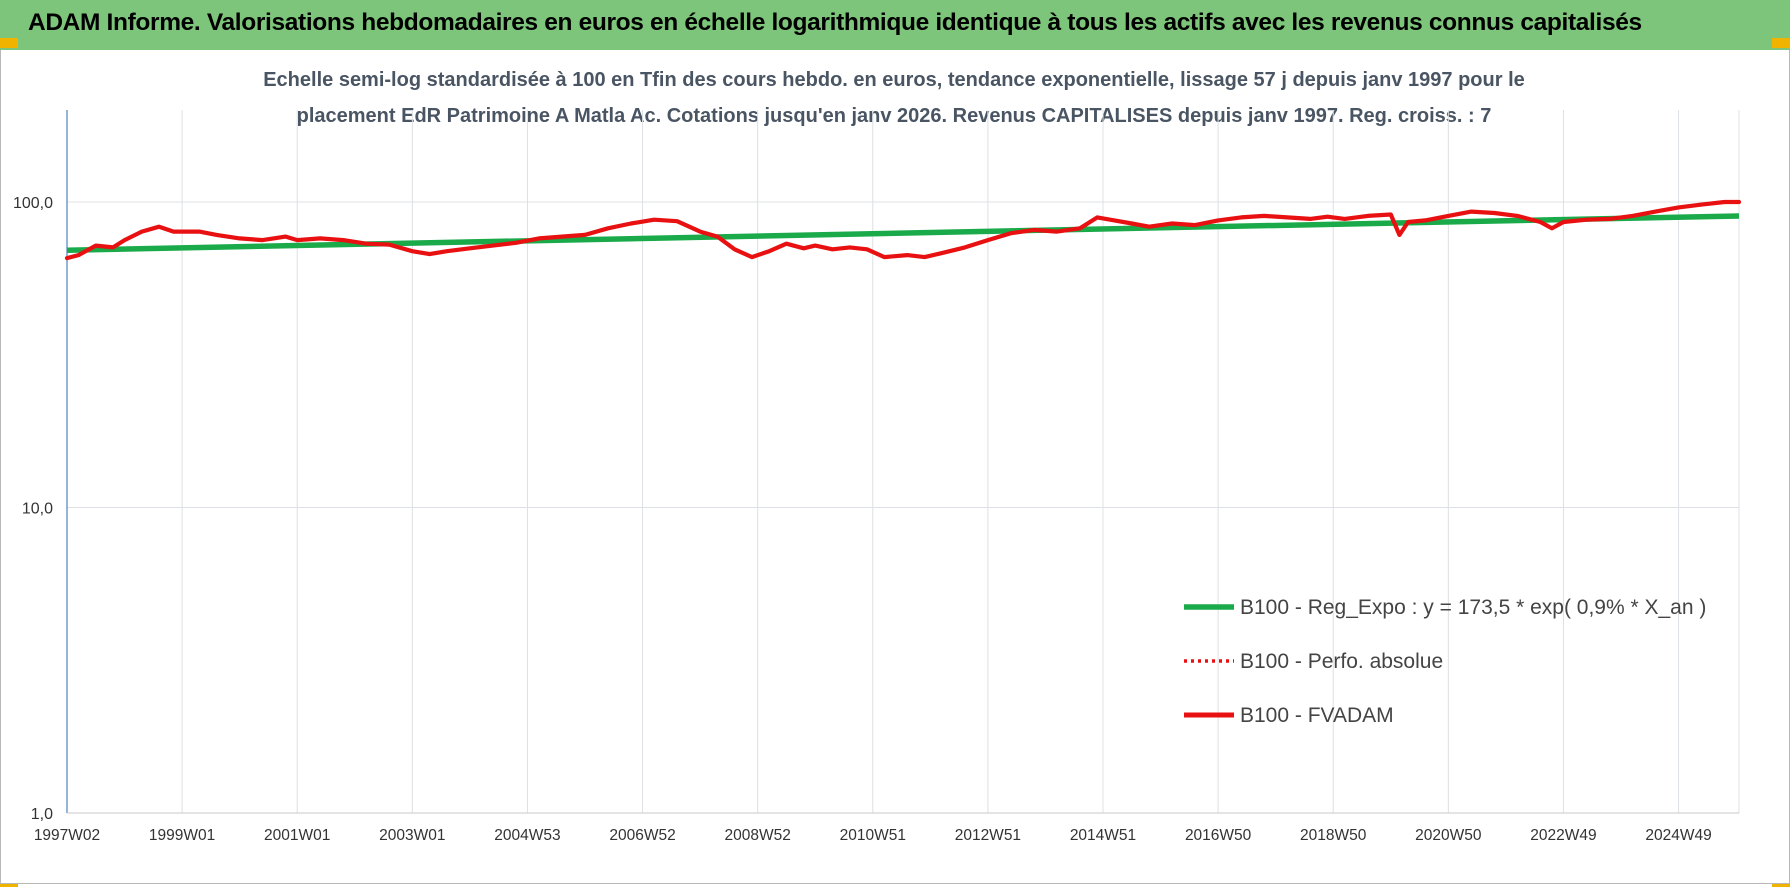 The image size is (1790, 887). I want to click on x-tick-label: 2006W52, so click(642, 835).